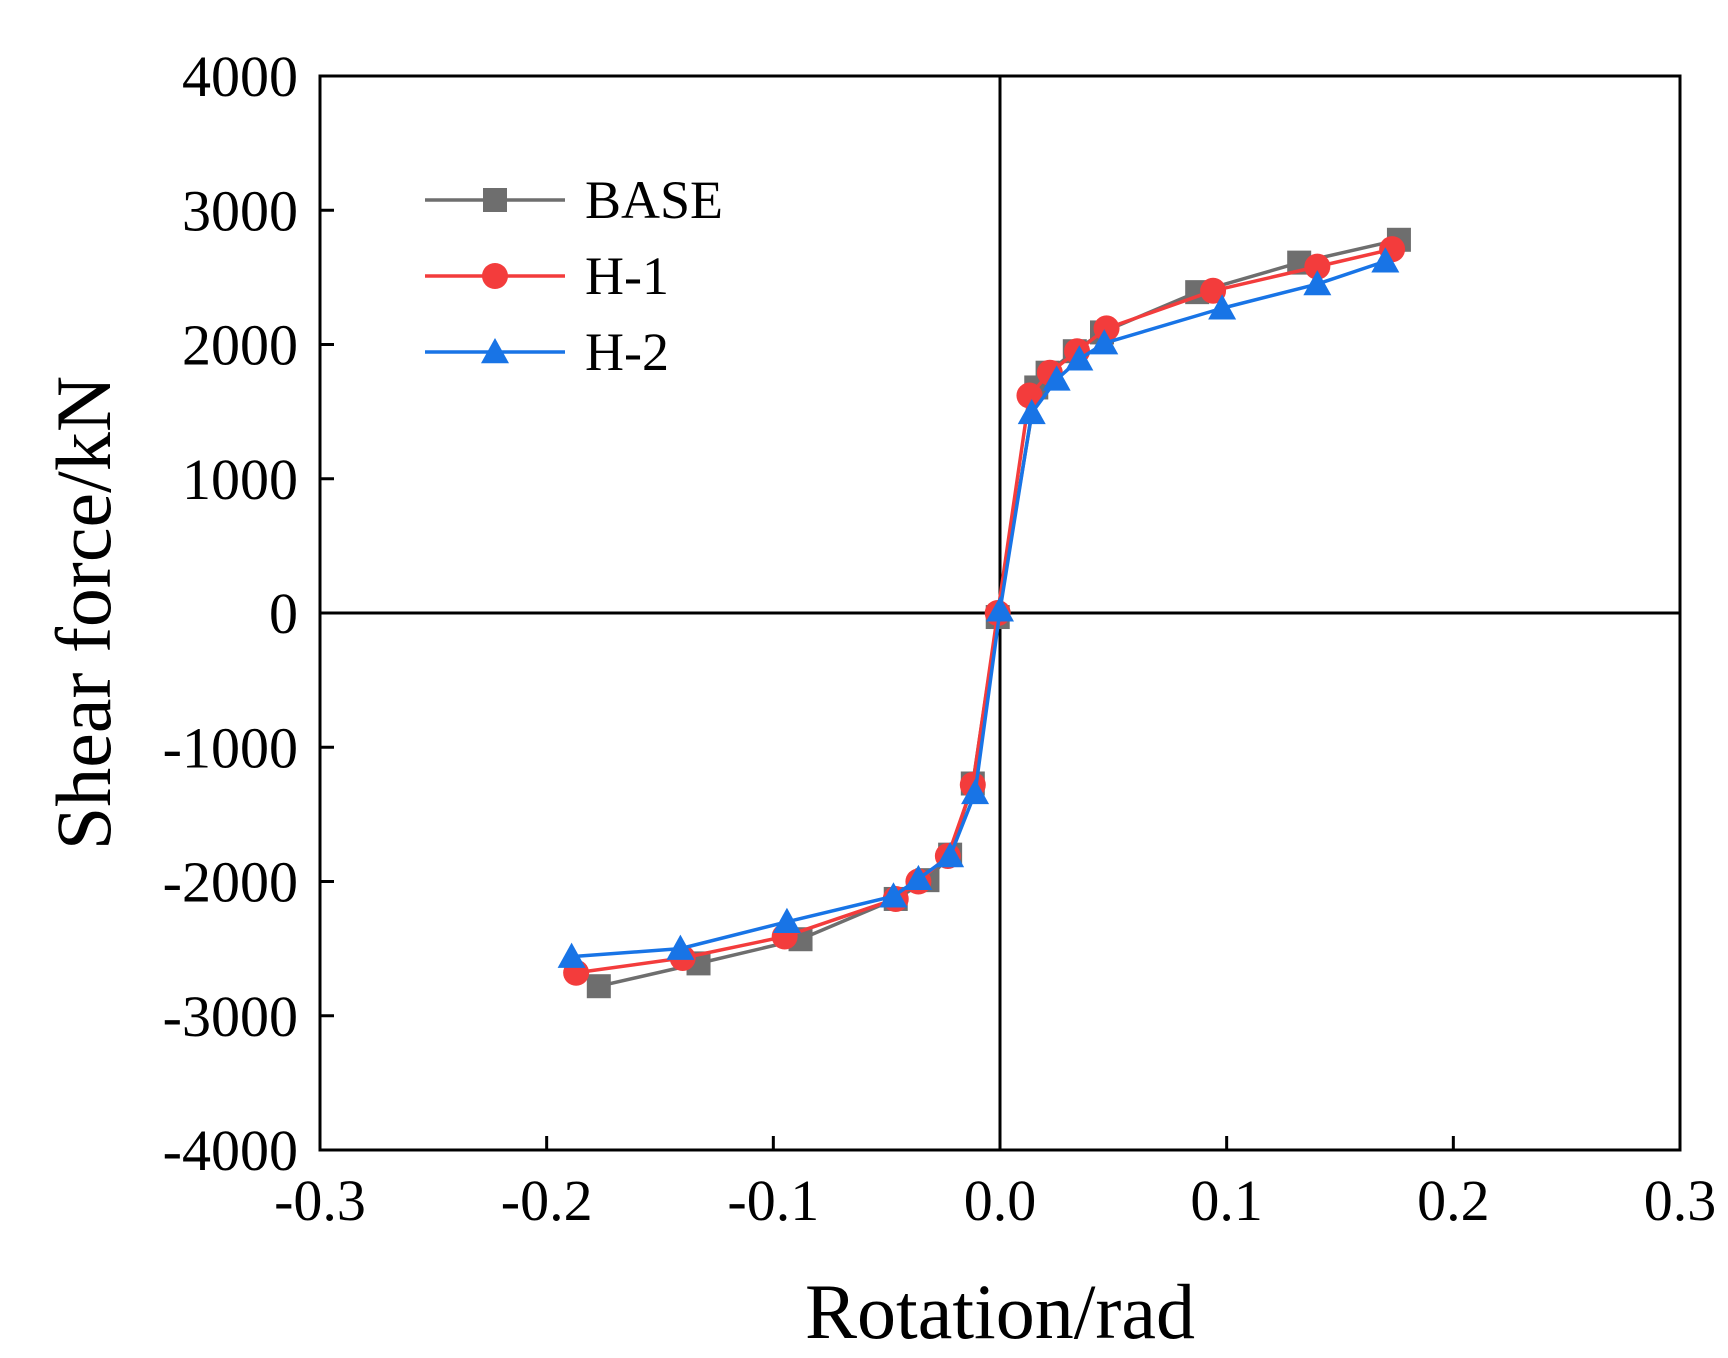 This screenshot has height=1358, width=1728. Describe the element at coordinates (240, 210) in the screenshot. I see `y-tick-label: 3000` at that location.